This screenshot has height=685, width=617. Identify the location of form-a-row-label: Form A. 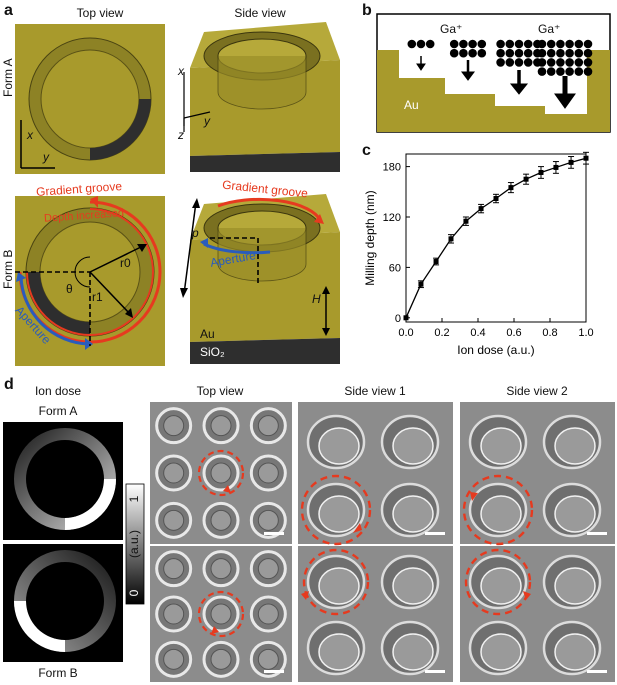
(8, 77).